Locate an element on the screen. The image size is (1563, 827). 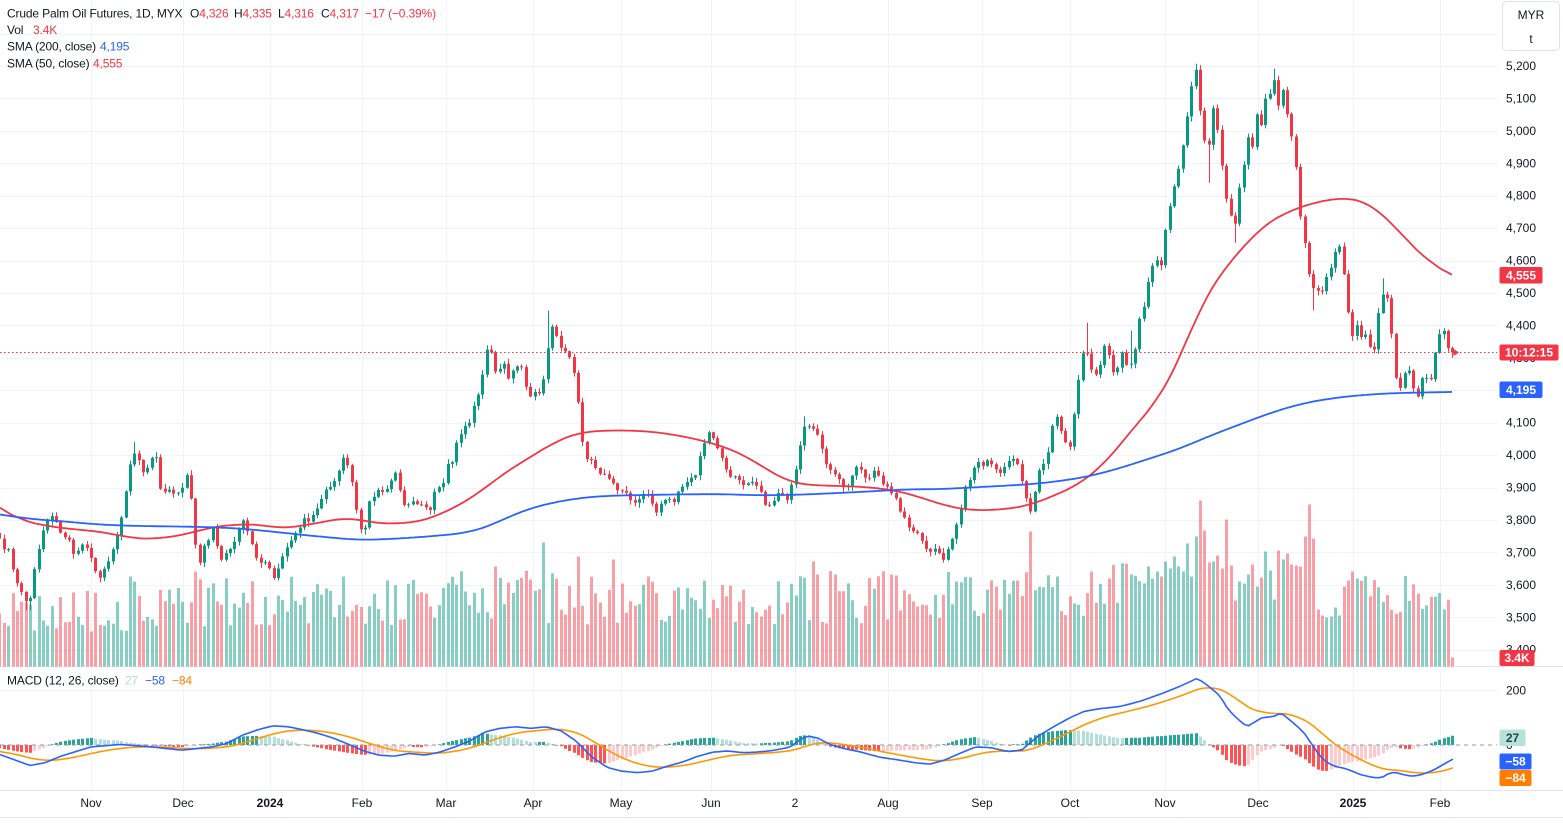
svg-text: 3,800 is located at coordinates (1521, 520).